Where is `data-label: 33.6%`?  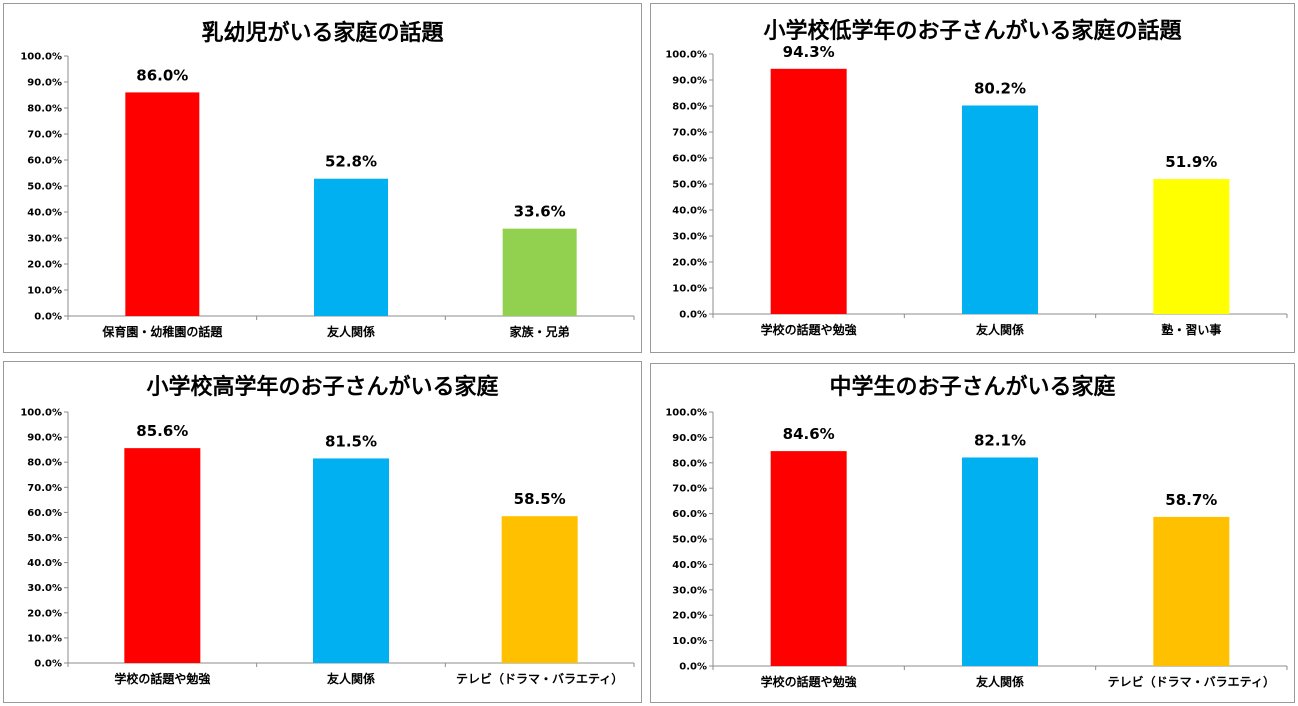 data-label: 33.6% is located at coordinates (540, 212).